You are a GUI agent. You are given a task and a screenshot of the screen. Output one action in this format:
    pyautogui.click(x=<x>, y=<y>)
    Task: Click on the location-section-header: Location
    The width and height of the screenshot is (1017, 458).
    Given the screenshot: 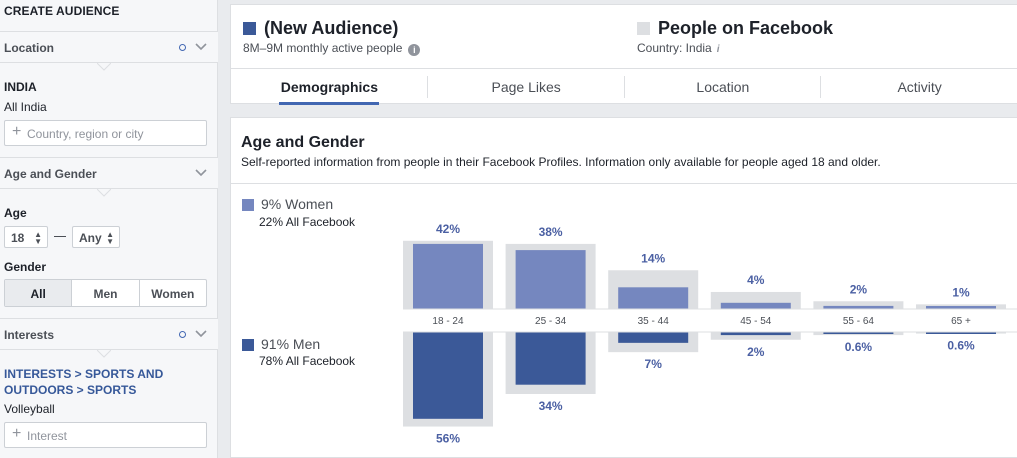 What is the action you would take?
    pyautogui.click(x=109, y=47)
    